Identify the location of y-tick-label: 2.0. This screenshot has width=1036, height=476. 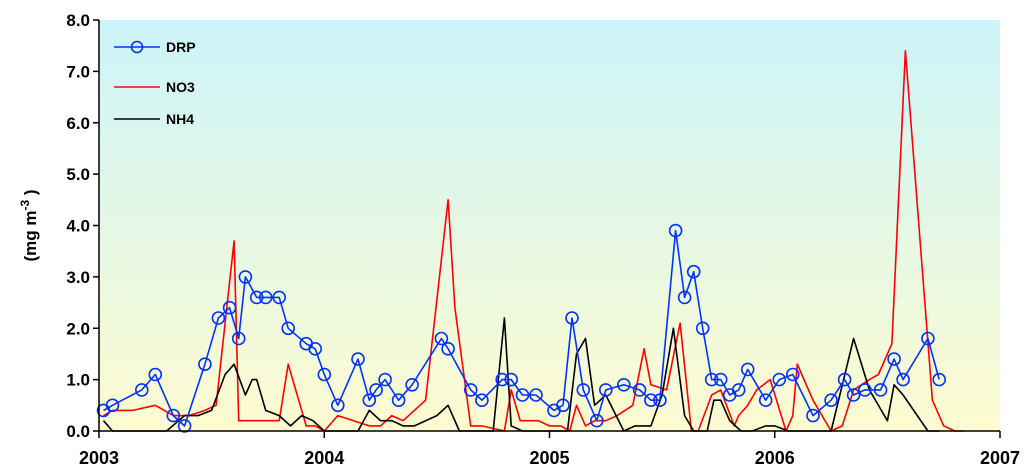
(78, 328).